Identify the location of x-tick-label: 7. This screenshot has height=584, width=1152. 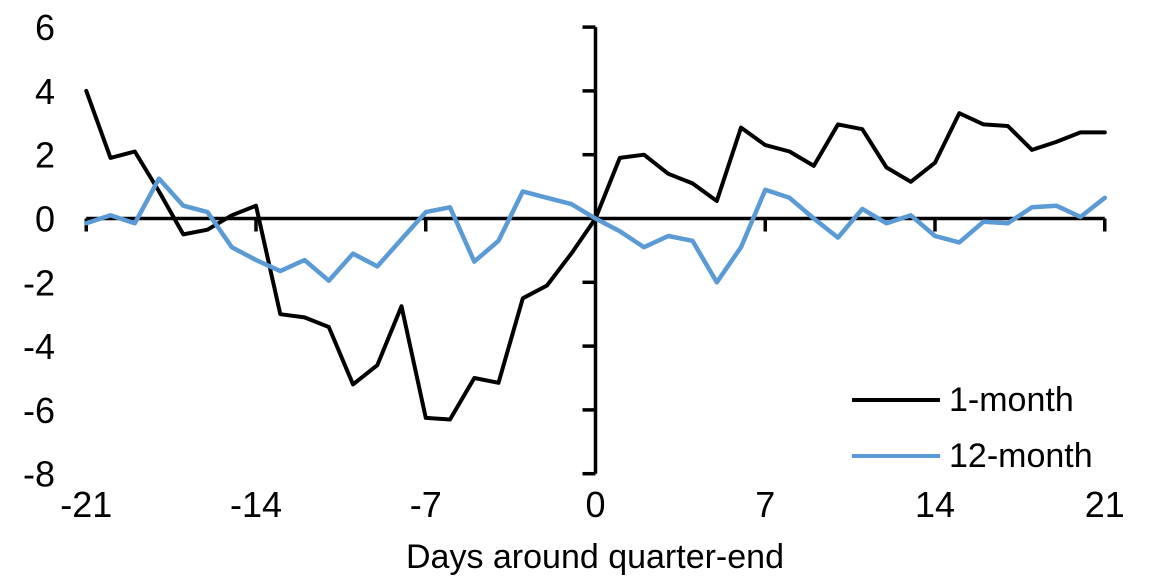
(765, 504).